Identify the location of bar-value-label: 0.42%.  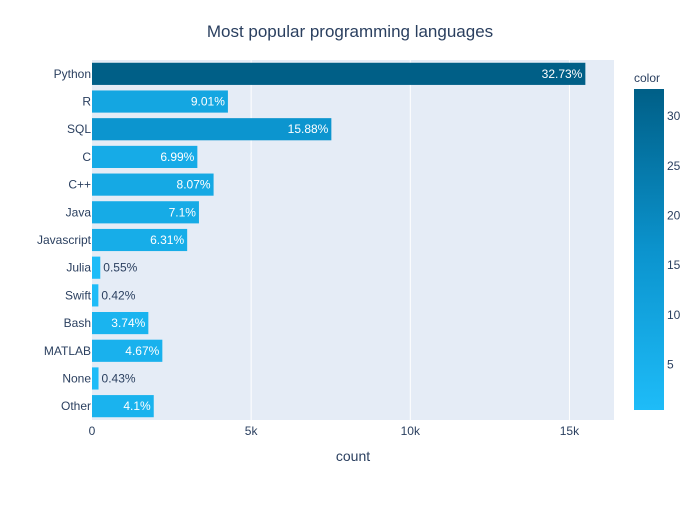
(118, 295).